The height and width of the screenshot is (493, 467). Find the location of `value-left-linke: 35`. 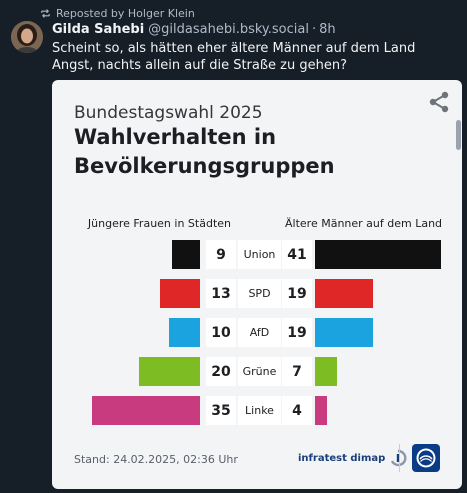

value-left-linke: 35 is located at coordinates (221, 410).